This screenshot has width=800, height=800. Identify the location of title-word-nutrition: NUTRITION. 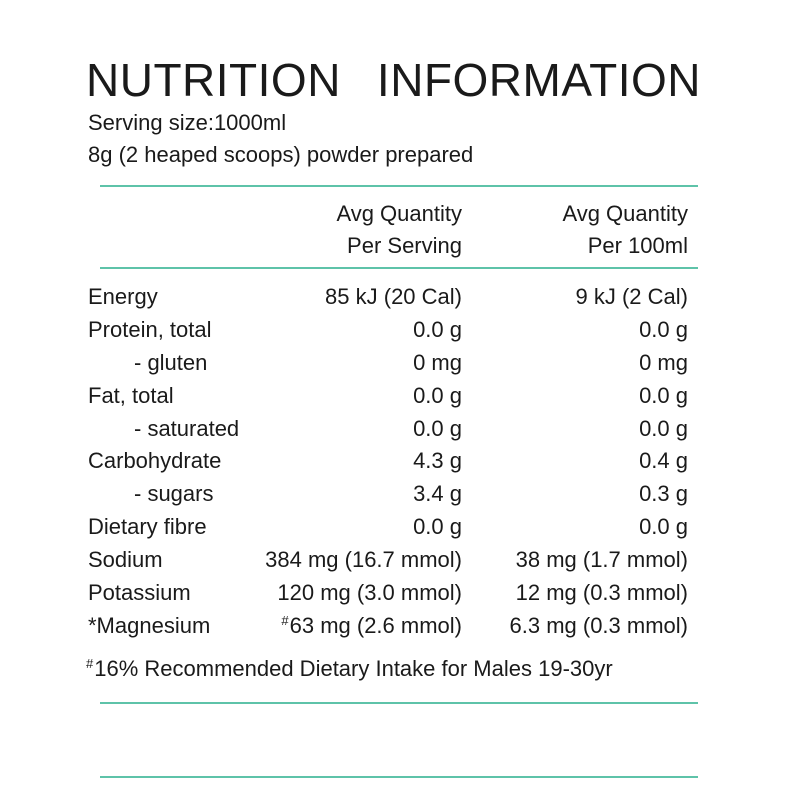
(213, 80).